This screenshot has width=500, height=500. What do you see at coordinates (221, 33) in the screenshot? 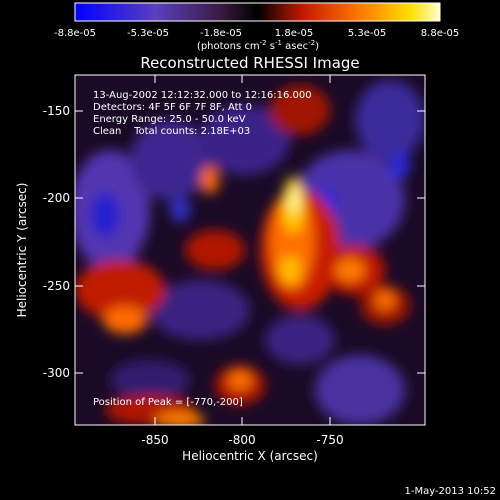
I see `colorbar-tick: -1.8e-05` at bounding box center [221, 33].